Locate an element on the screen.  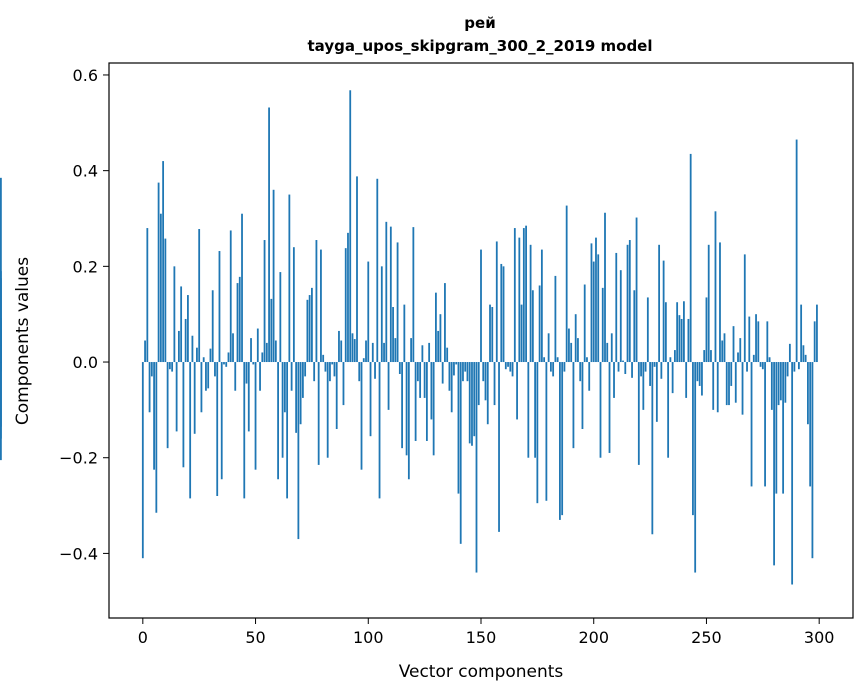
x-tick-label: 300 is located at coordinates (819, 637).